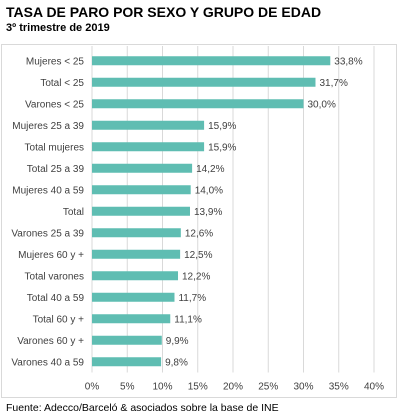 The width and height of the screenshot is (403, 419). What do you see at coordinates (208, 212) in the screenshot?
I see `value-label: 13,9%` at bounding box center [208, 212].